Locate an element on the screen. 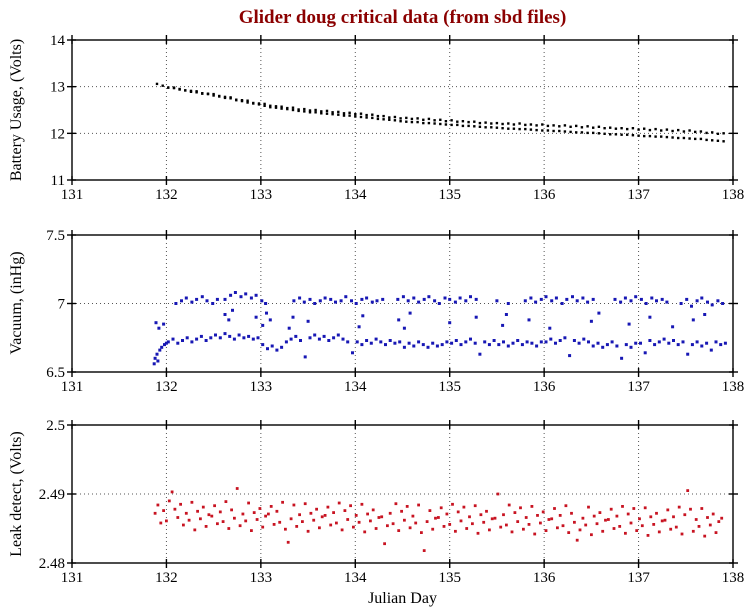 Image resolution: width=750 pixels, height=615 pixels. x-axis-label: Julian Day is located at coordinates (402, 598).